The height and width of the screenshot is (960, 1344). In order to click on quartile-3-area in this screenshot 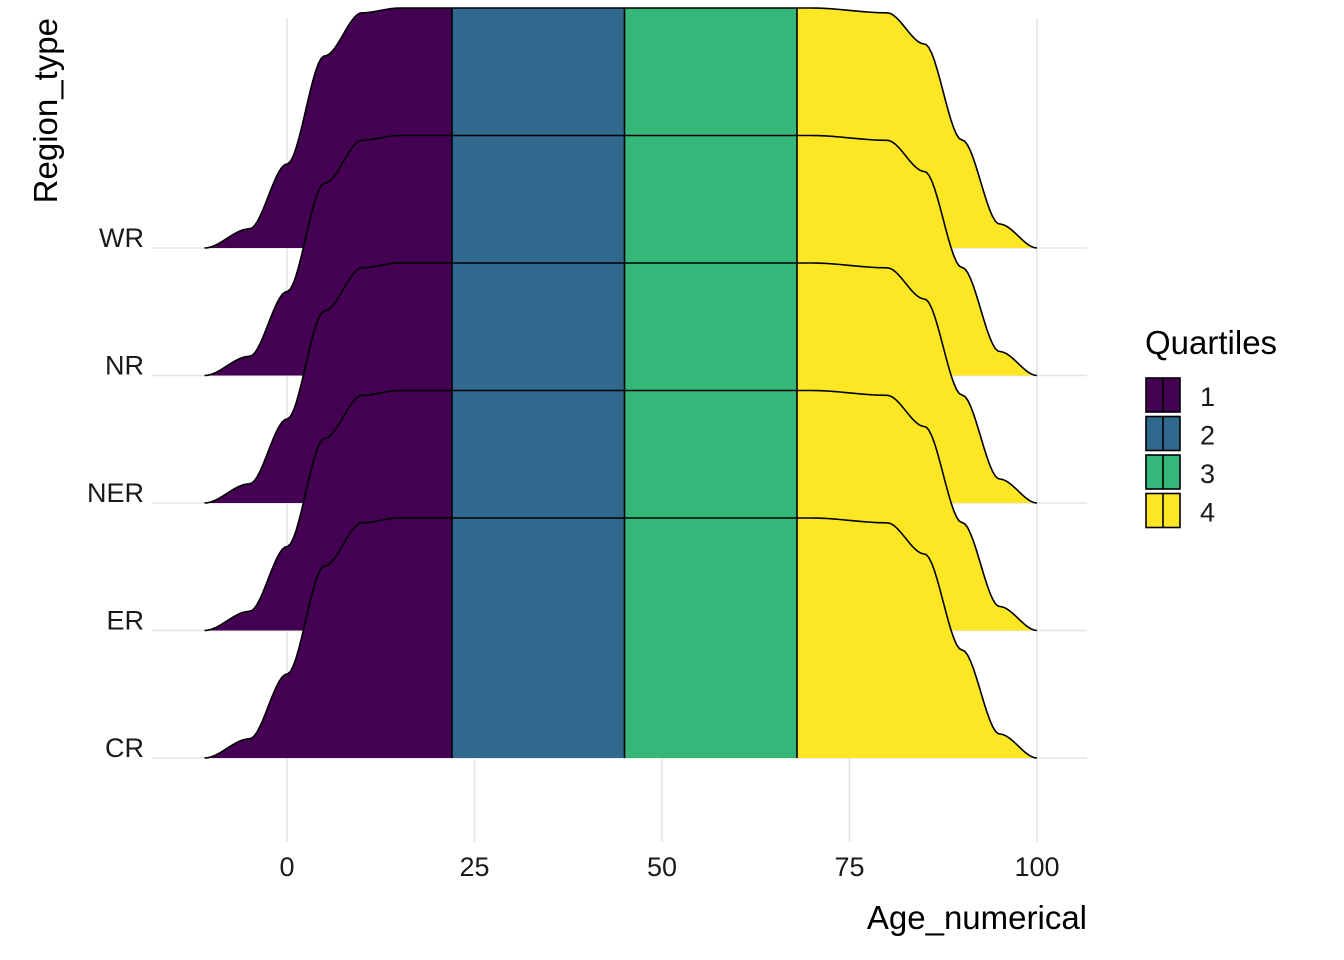, I will do `click(710, 638)`.